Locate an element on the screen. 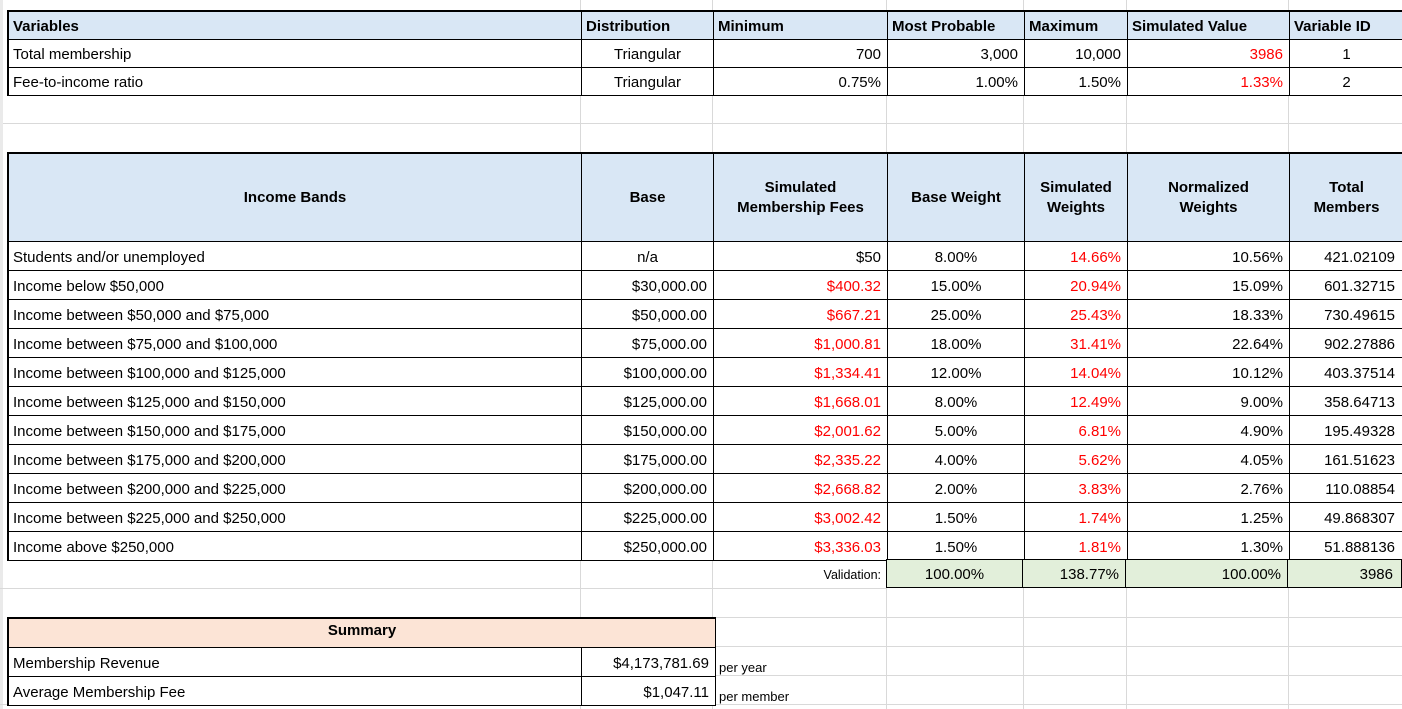 The width and height of the screenshot is (1402, 709). summary-label-cell: Average Membership Fee is located at coordinates (295, 691).